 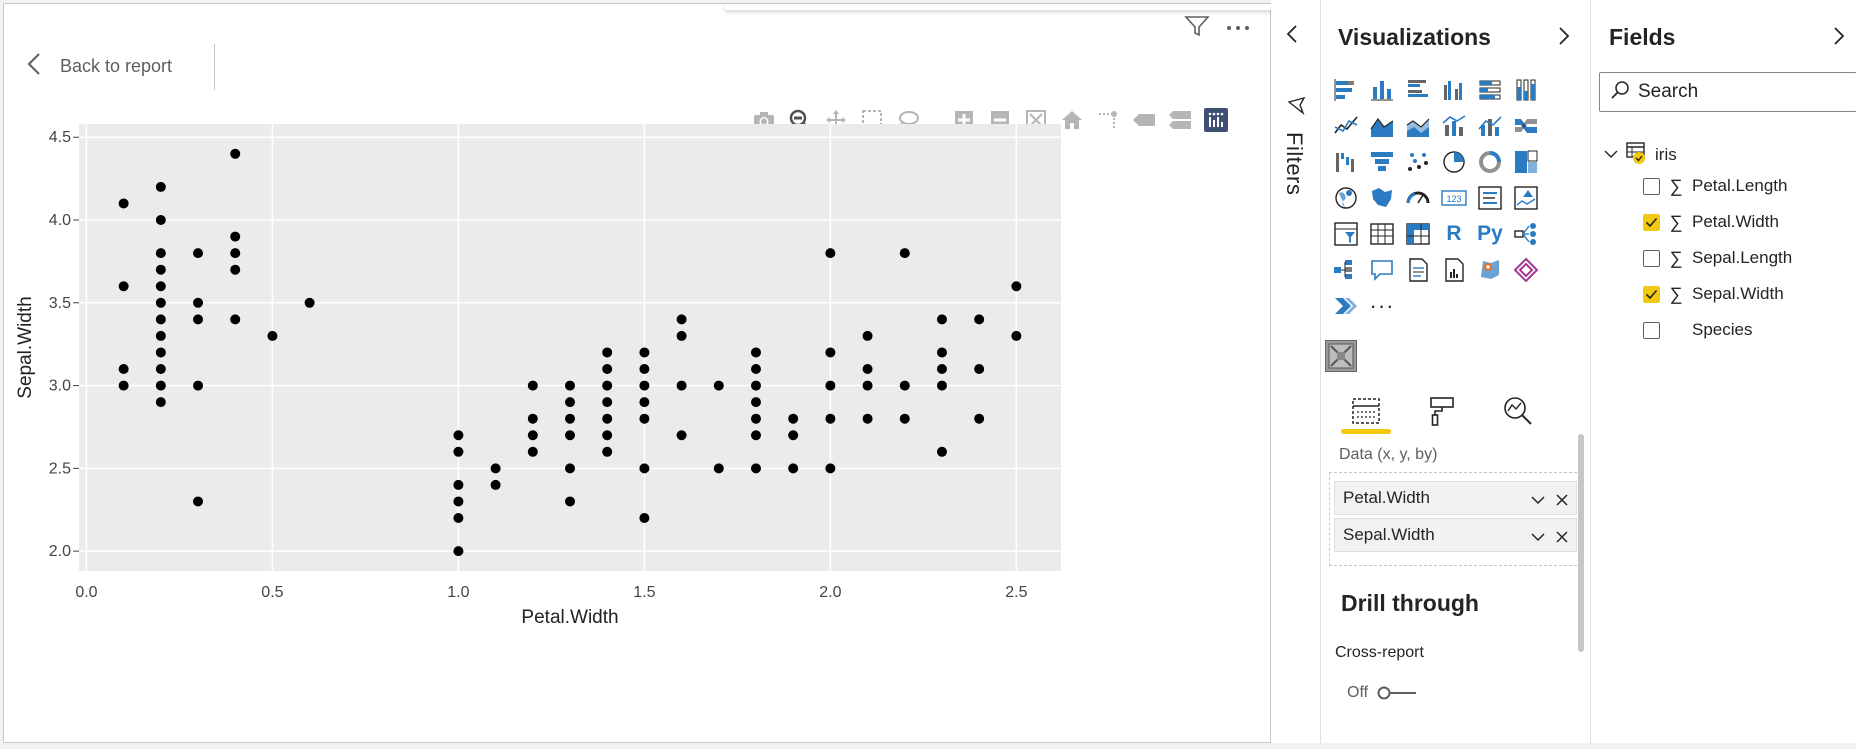 I want to click on field-item: ∑ Petal.Length, so click(x=1697, y=186).